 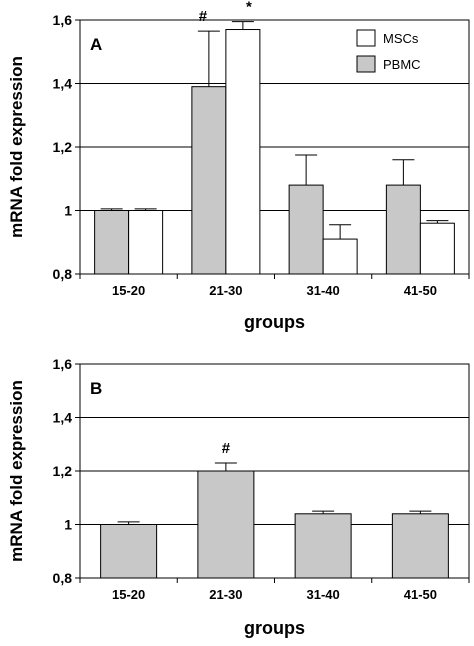 What do you see at coordinates (249, 8) in the screenshot?
I see `significance-marker: *` at bounding box center [249, 8].